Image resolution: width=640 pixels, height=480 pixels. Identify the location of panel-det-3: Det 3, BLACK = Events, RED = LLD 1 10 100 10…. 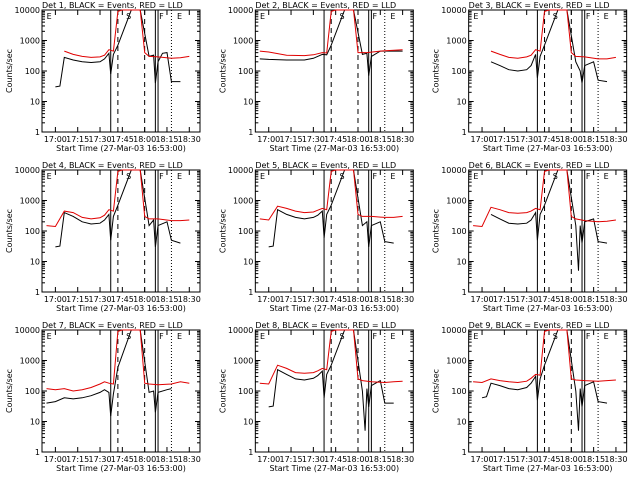
(530, 77).